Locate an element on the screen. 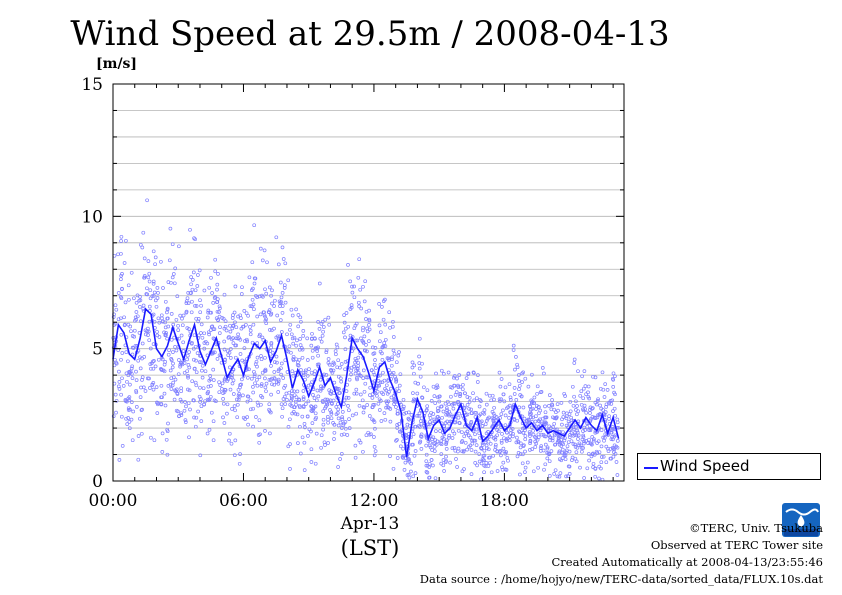 This screenshot has width=842, height=595. footer-copyright: ©TERC, Univ. Tsukuba is located at coordinates (756, 528).